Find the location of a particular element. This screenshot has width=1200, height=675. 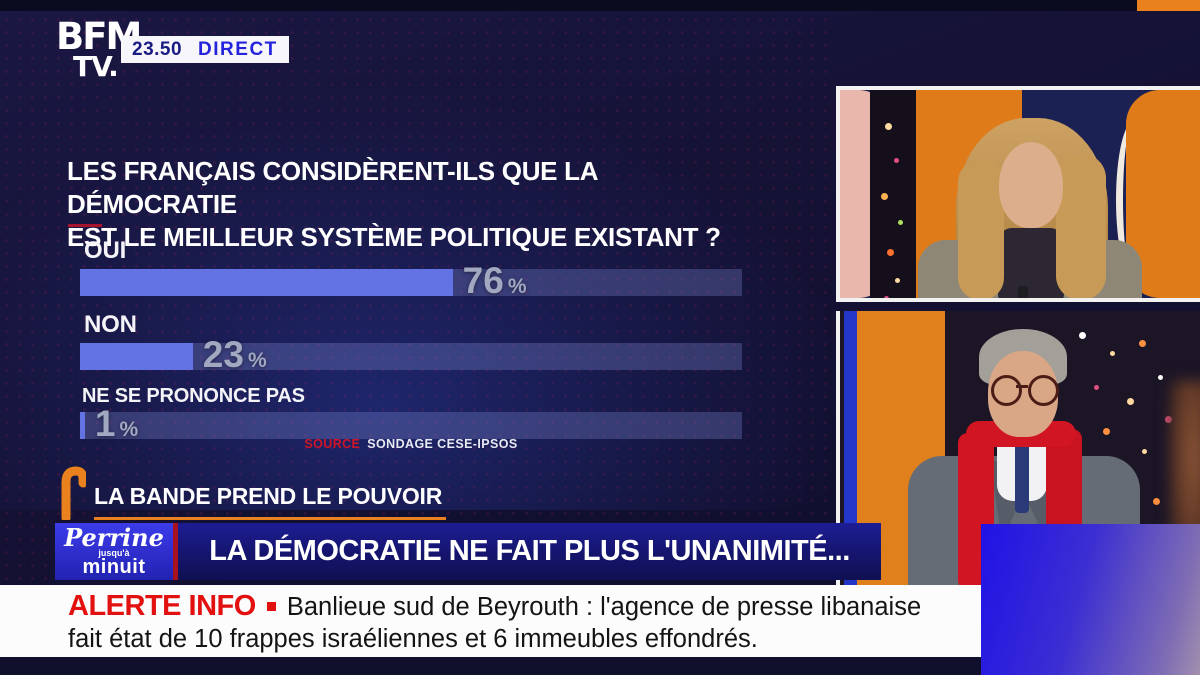

lower-right-gradient-panel is located at coordinates (1090, 599).